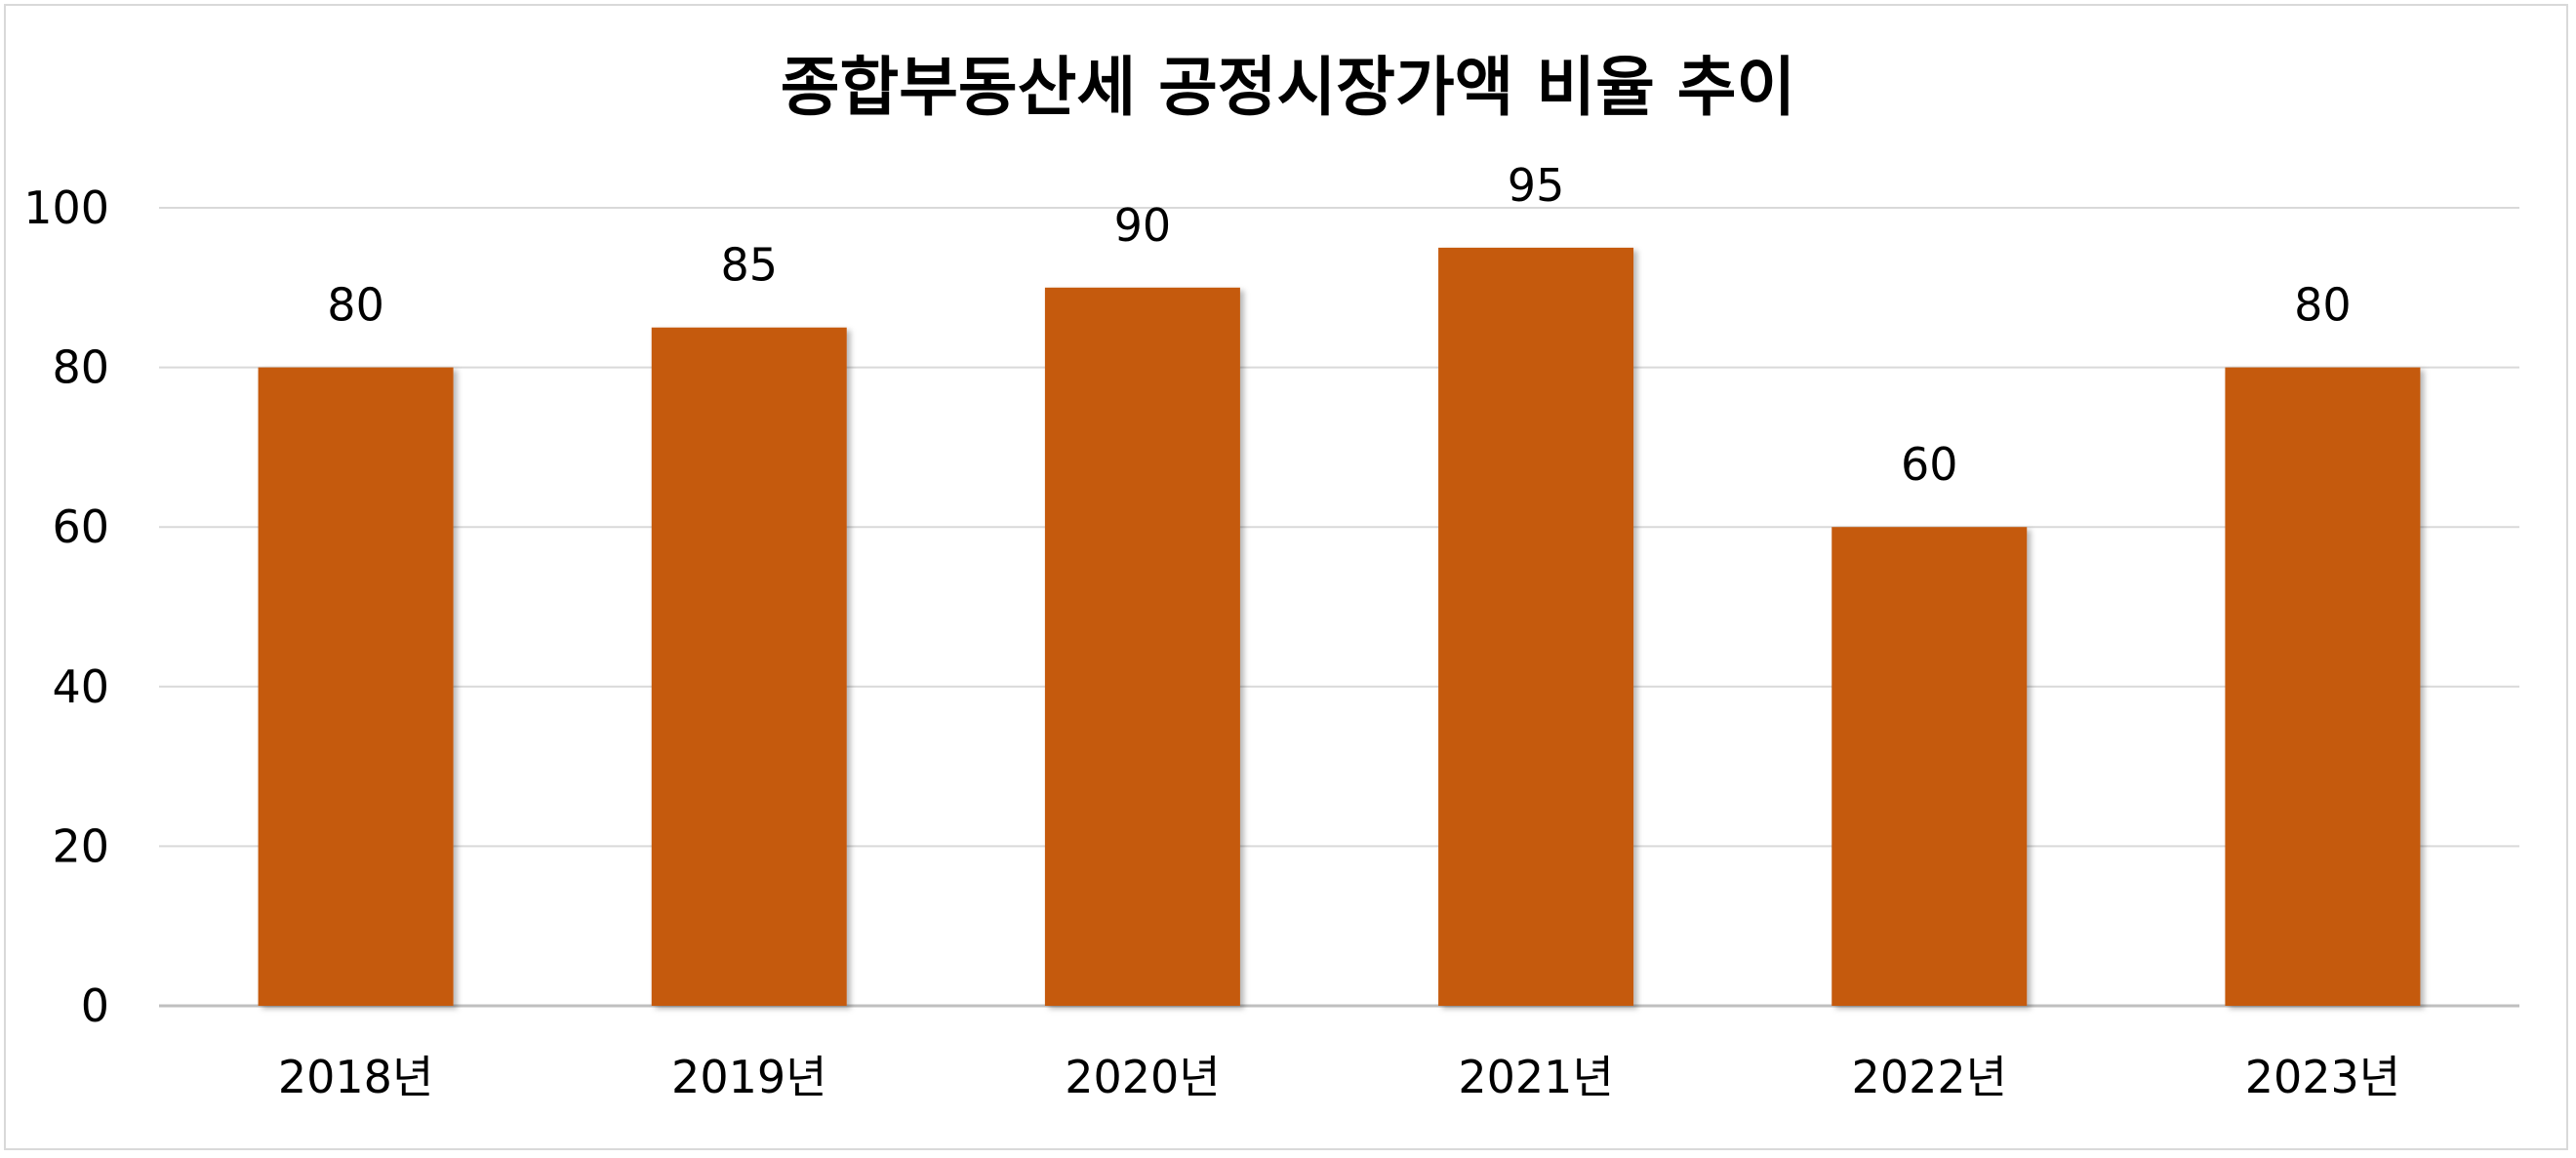 This screenshot has width=2576, height=1158. What do you see at coordinates (95, 1005) in the screenshot?
I see `y-tick-label: 0` at bounding box center [95, 1005].